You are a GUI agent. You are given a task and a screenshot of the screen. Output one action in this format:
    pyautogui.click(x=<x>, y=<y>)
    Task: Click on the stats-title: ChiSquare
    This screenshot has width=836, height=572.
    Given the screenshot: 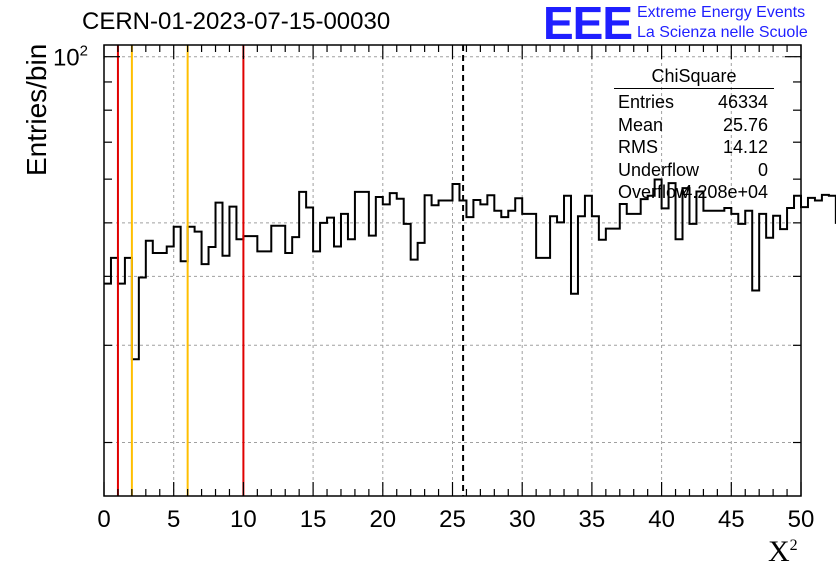 What is the action you would take?
    pyautogui.click(x=694, y=77)
    